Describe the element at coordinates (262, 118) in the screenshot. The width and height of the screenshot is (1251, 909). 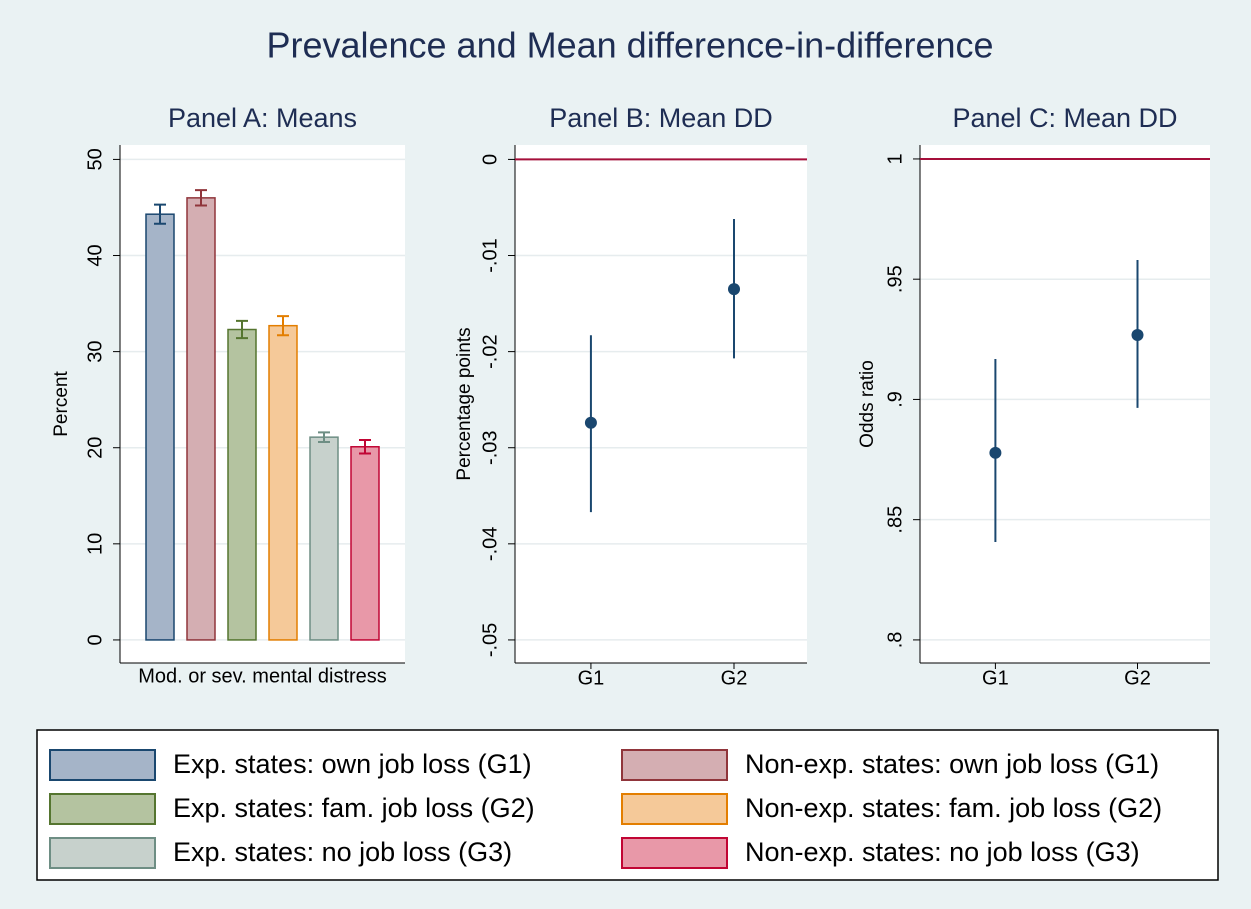
I see `panel-title: Panel A: Means` at that location.